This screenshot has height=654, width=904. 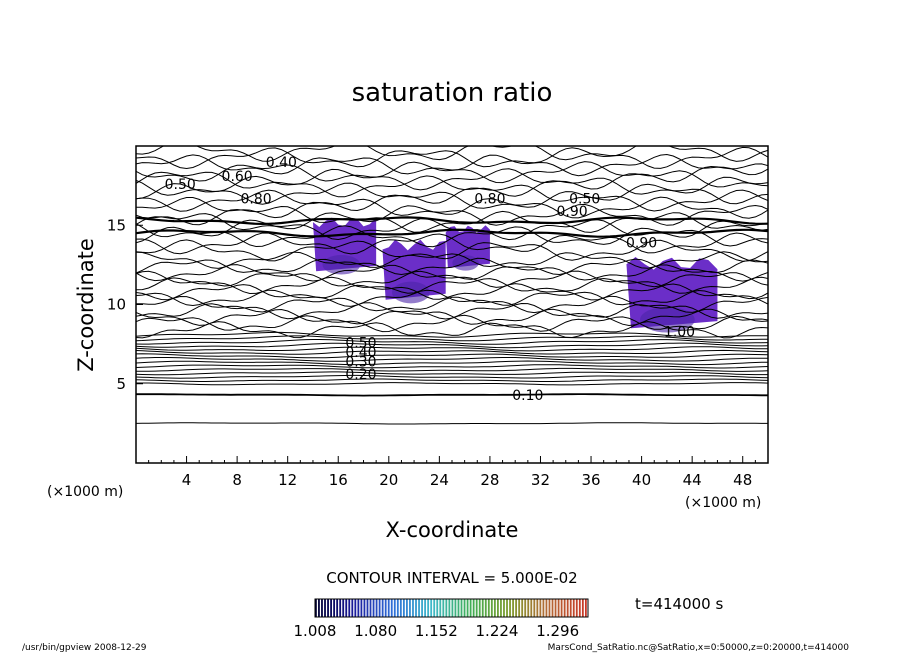 What do you see at coordinates (375, 631) in the screenshot?
I see `colorbar-tick-label: 1.080` at bounding box center [375, 631].